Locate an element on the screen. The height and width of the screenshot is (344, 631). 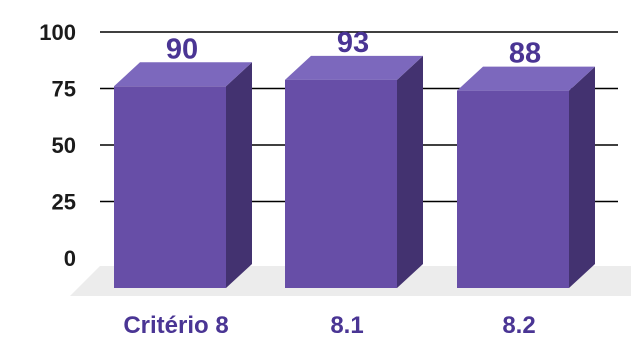
data-label: 90 is located at coordinates (182, 49).